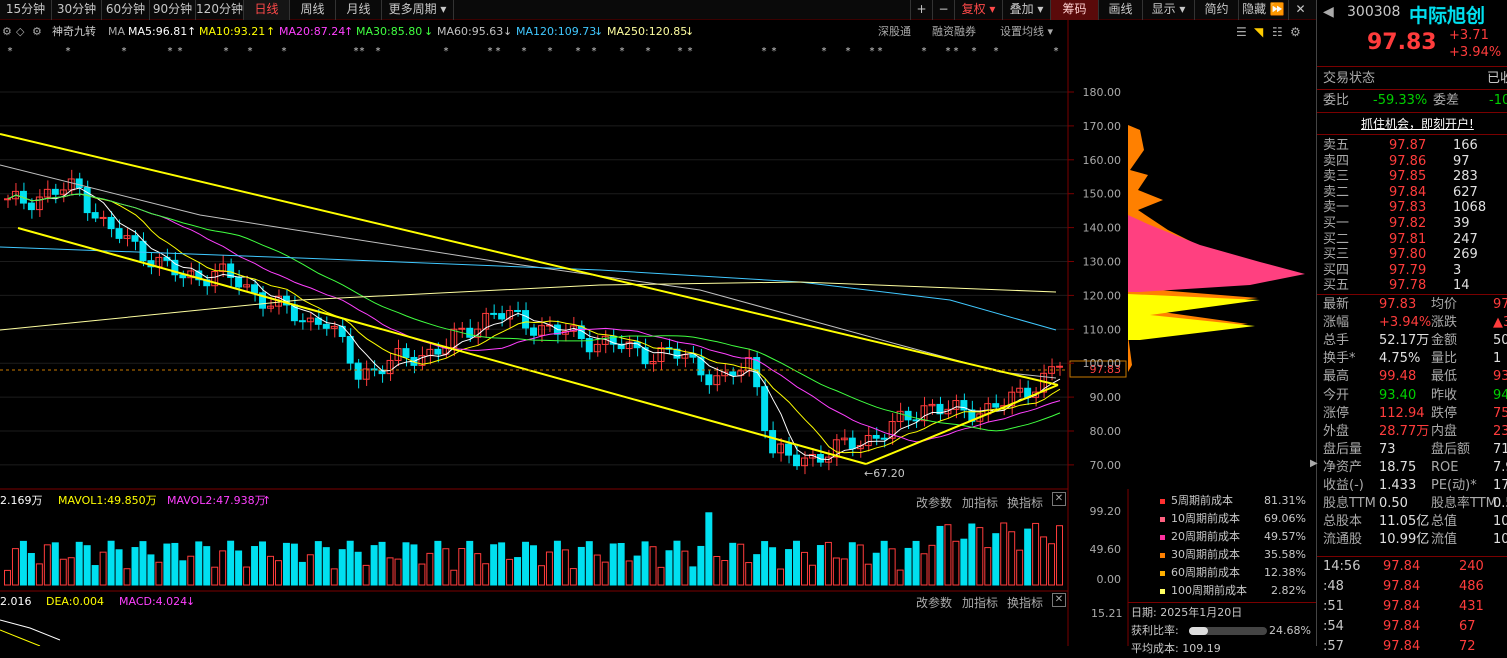  I want to click on chip-list-icon: ☷, so click(1277, 32).